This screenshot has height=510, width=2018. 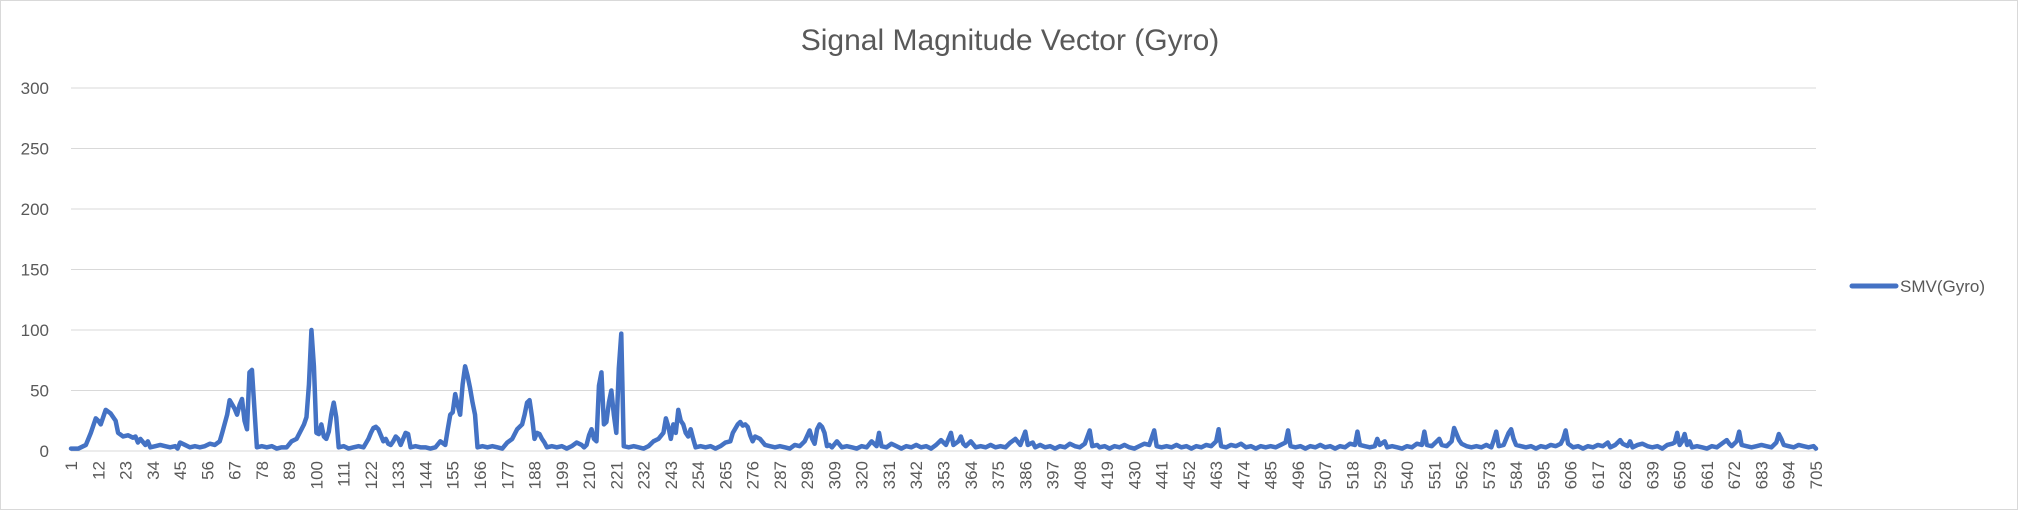 I want to click on x-tick-label: 353, so click(x=944, y=475).